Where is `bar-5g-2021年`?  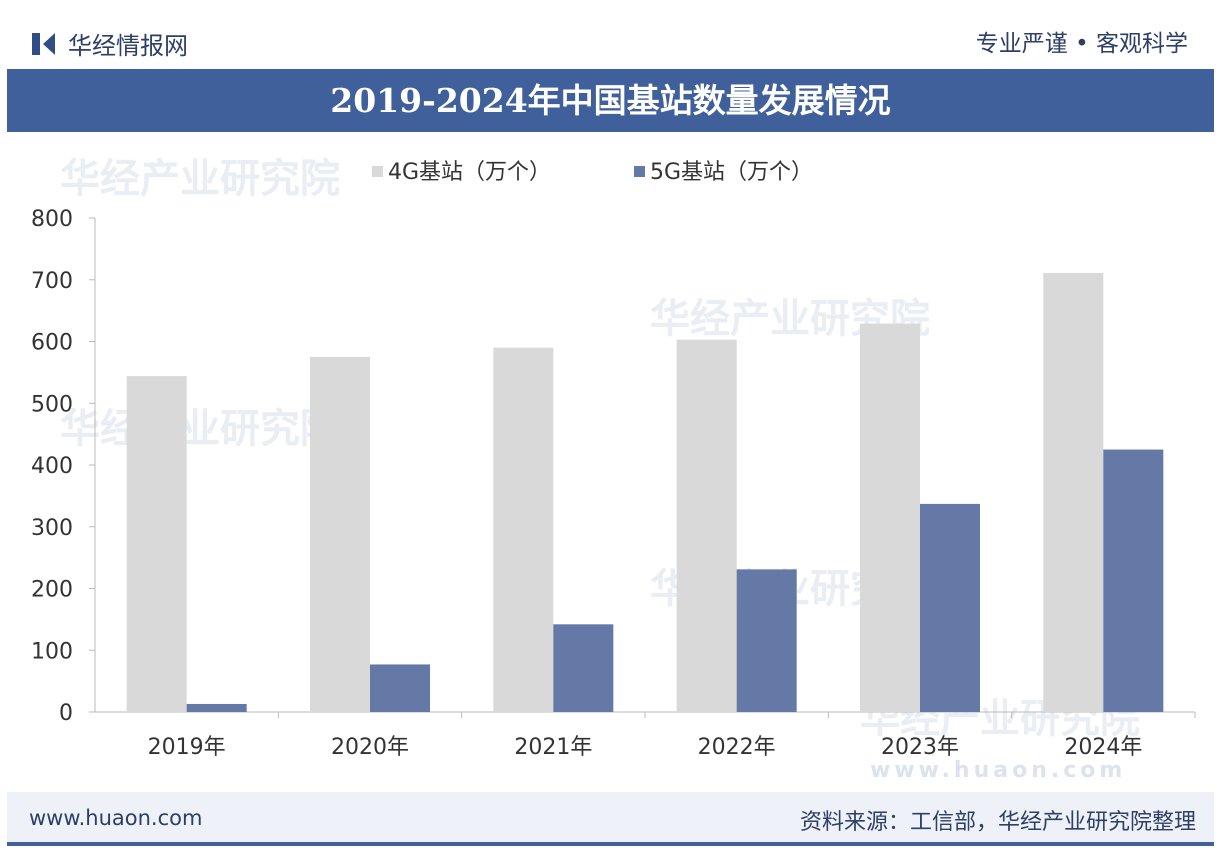 bar-5g-2021年 is located at coordinates (583, 668).